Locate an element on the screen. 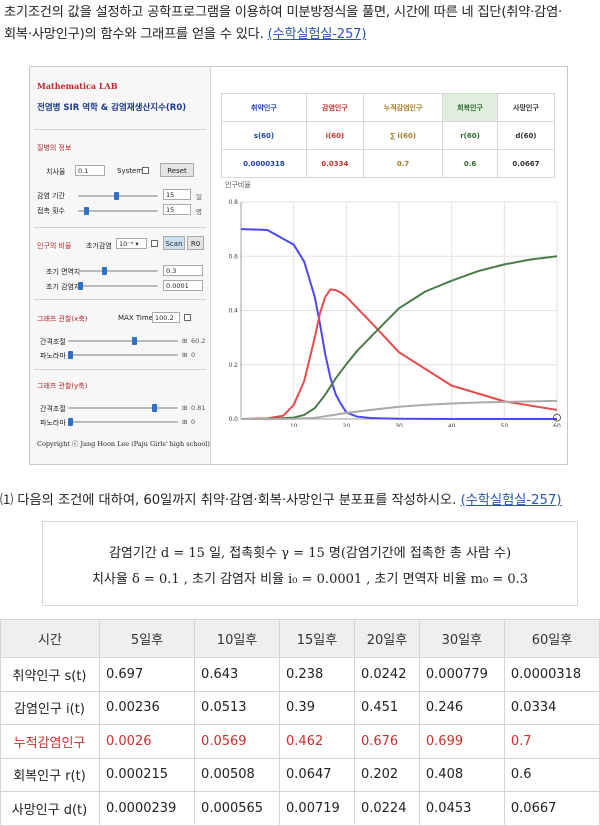 This screenshot has width=600, height=826. reset-button: Reset is located at coordinates (177, 170).